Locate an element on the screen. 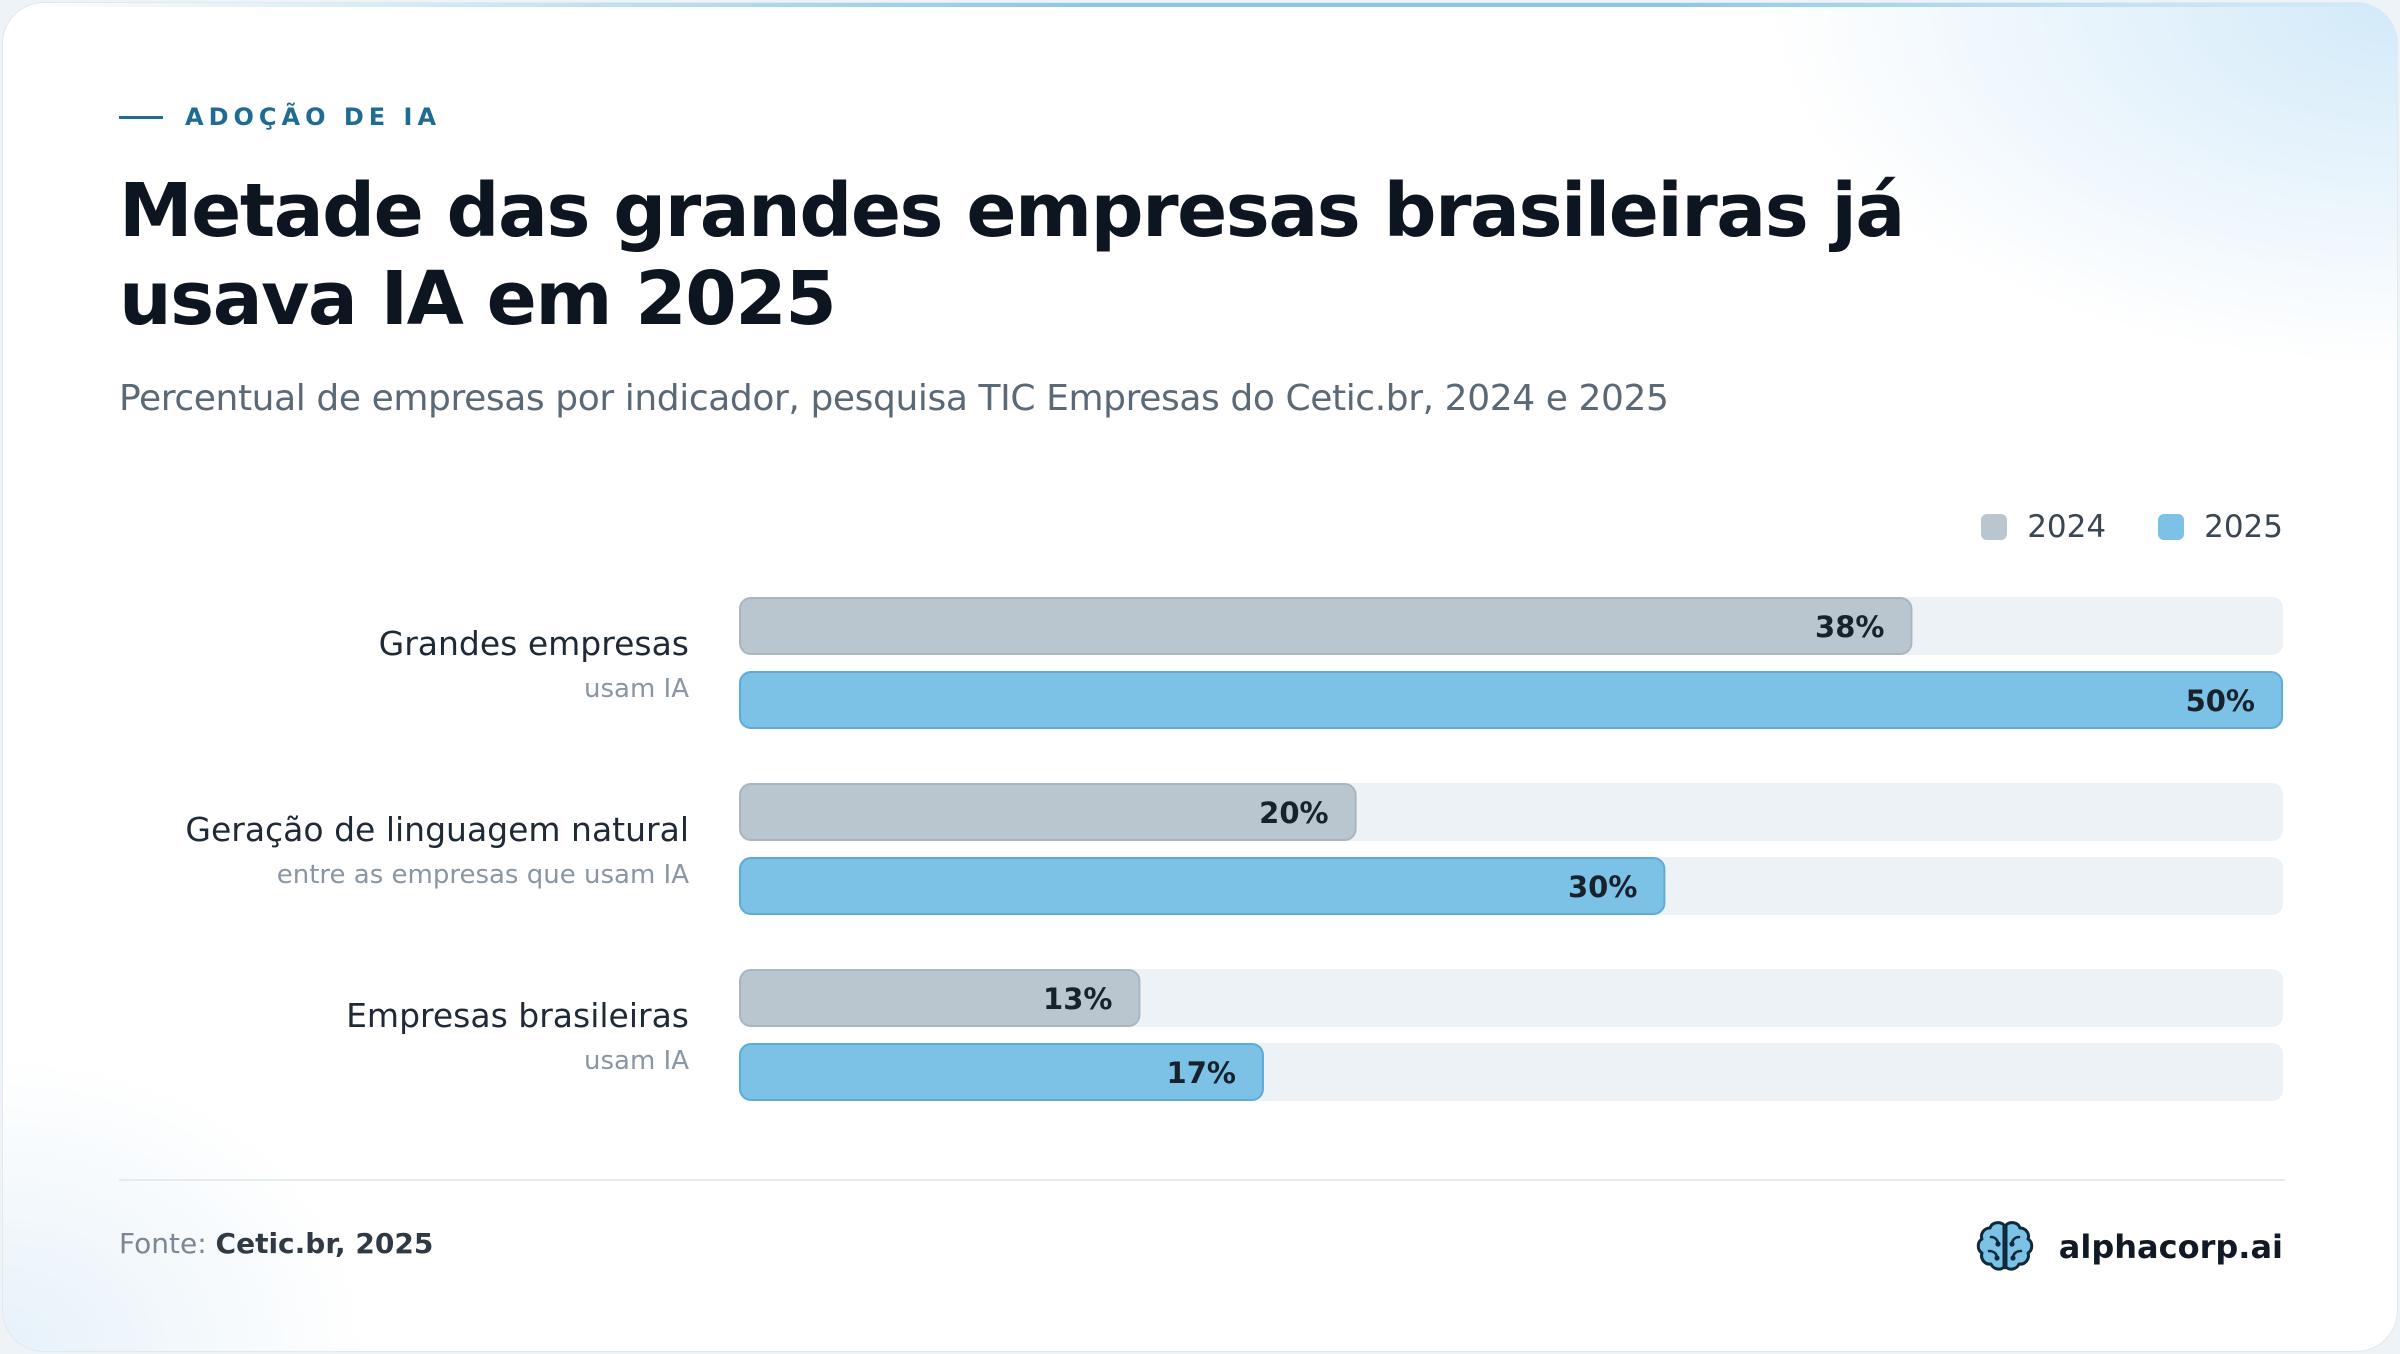 The width and height of the screenshot is (2400, 1354). eyebrow: ADOÇÃO DE IA is located at coordinates (280, 117).